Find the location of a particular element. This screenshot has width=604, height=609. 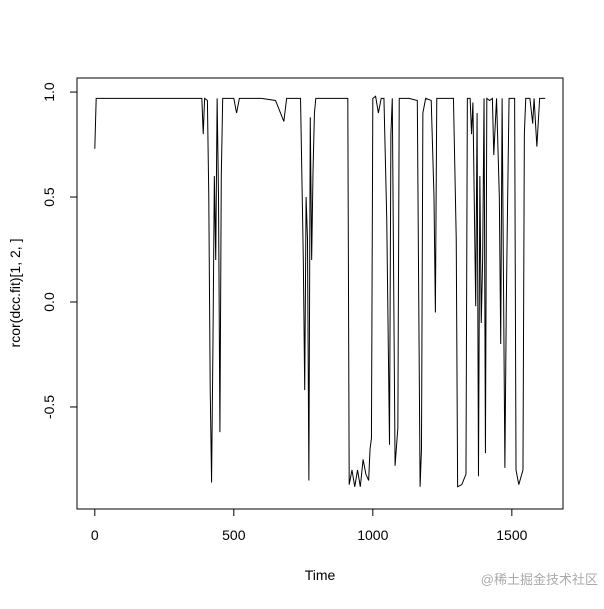

y-tick-label: 0.5 is located at coordinates (49, 197).